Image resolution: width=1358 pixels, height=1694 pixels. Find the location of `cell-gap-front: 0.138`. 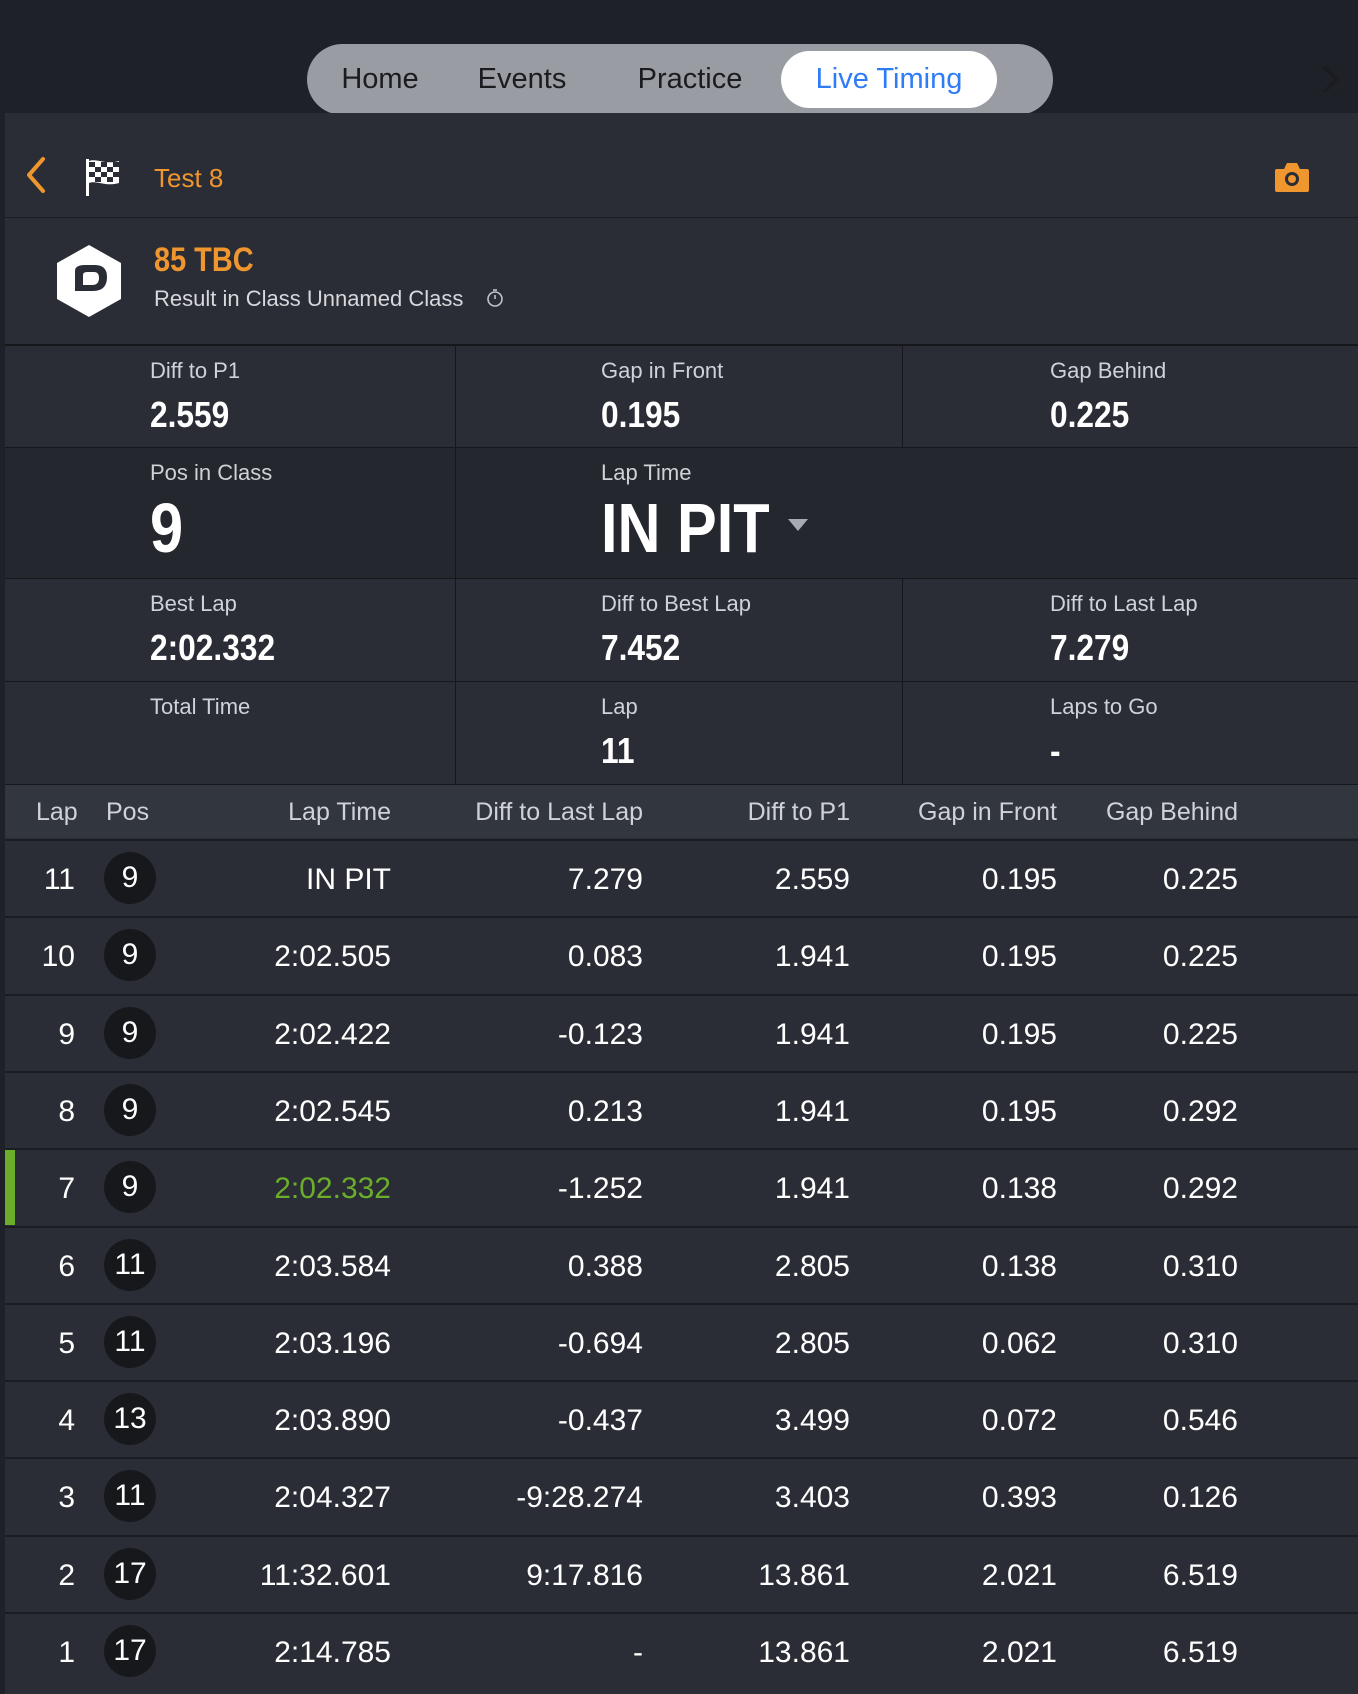

cell-gap-front: 0.138 is located at coordinates (1019, 1189).